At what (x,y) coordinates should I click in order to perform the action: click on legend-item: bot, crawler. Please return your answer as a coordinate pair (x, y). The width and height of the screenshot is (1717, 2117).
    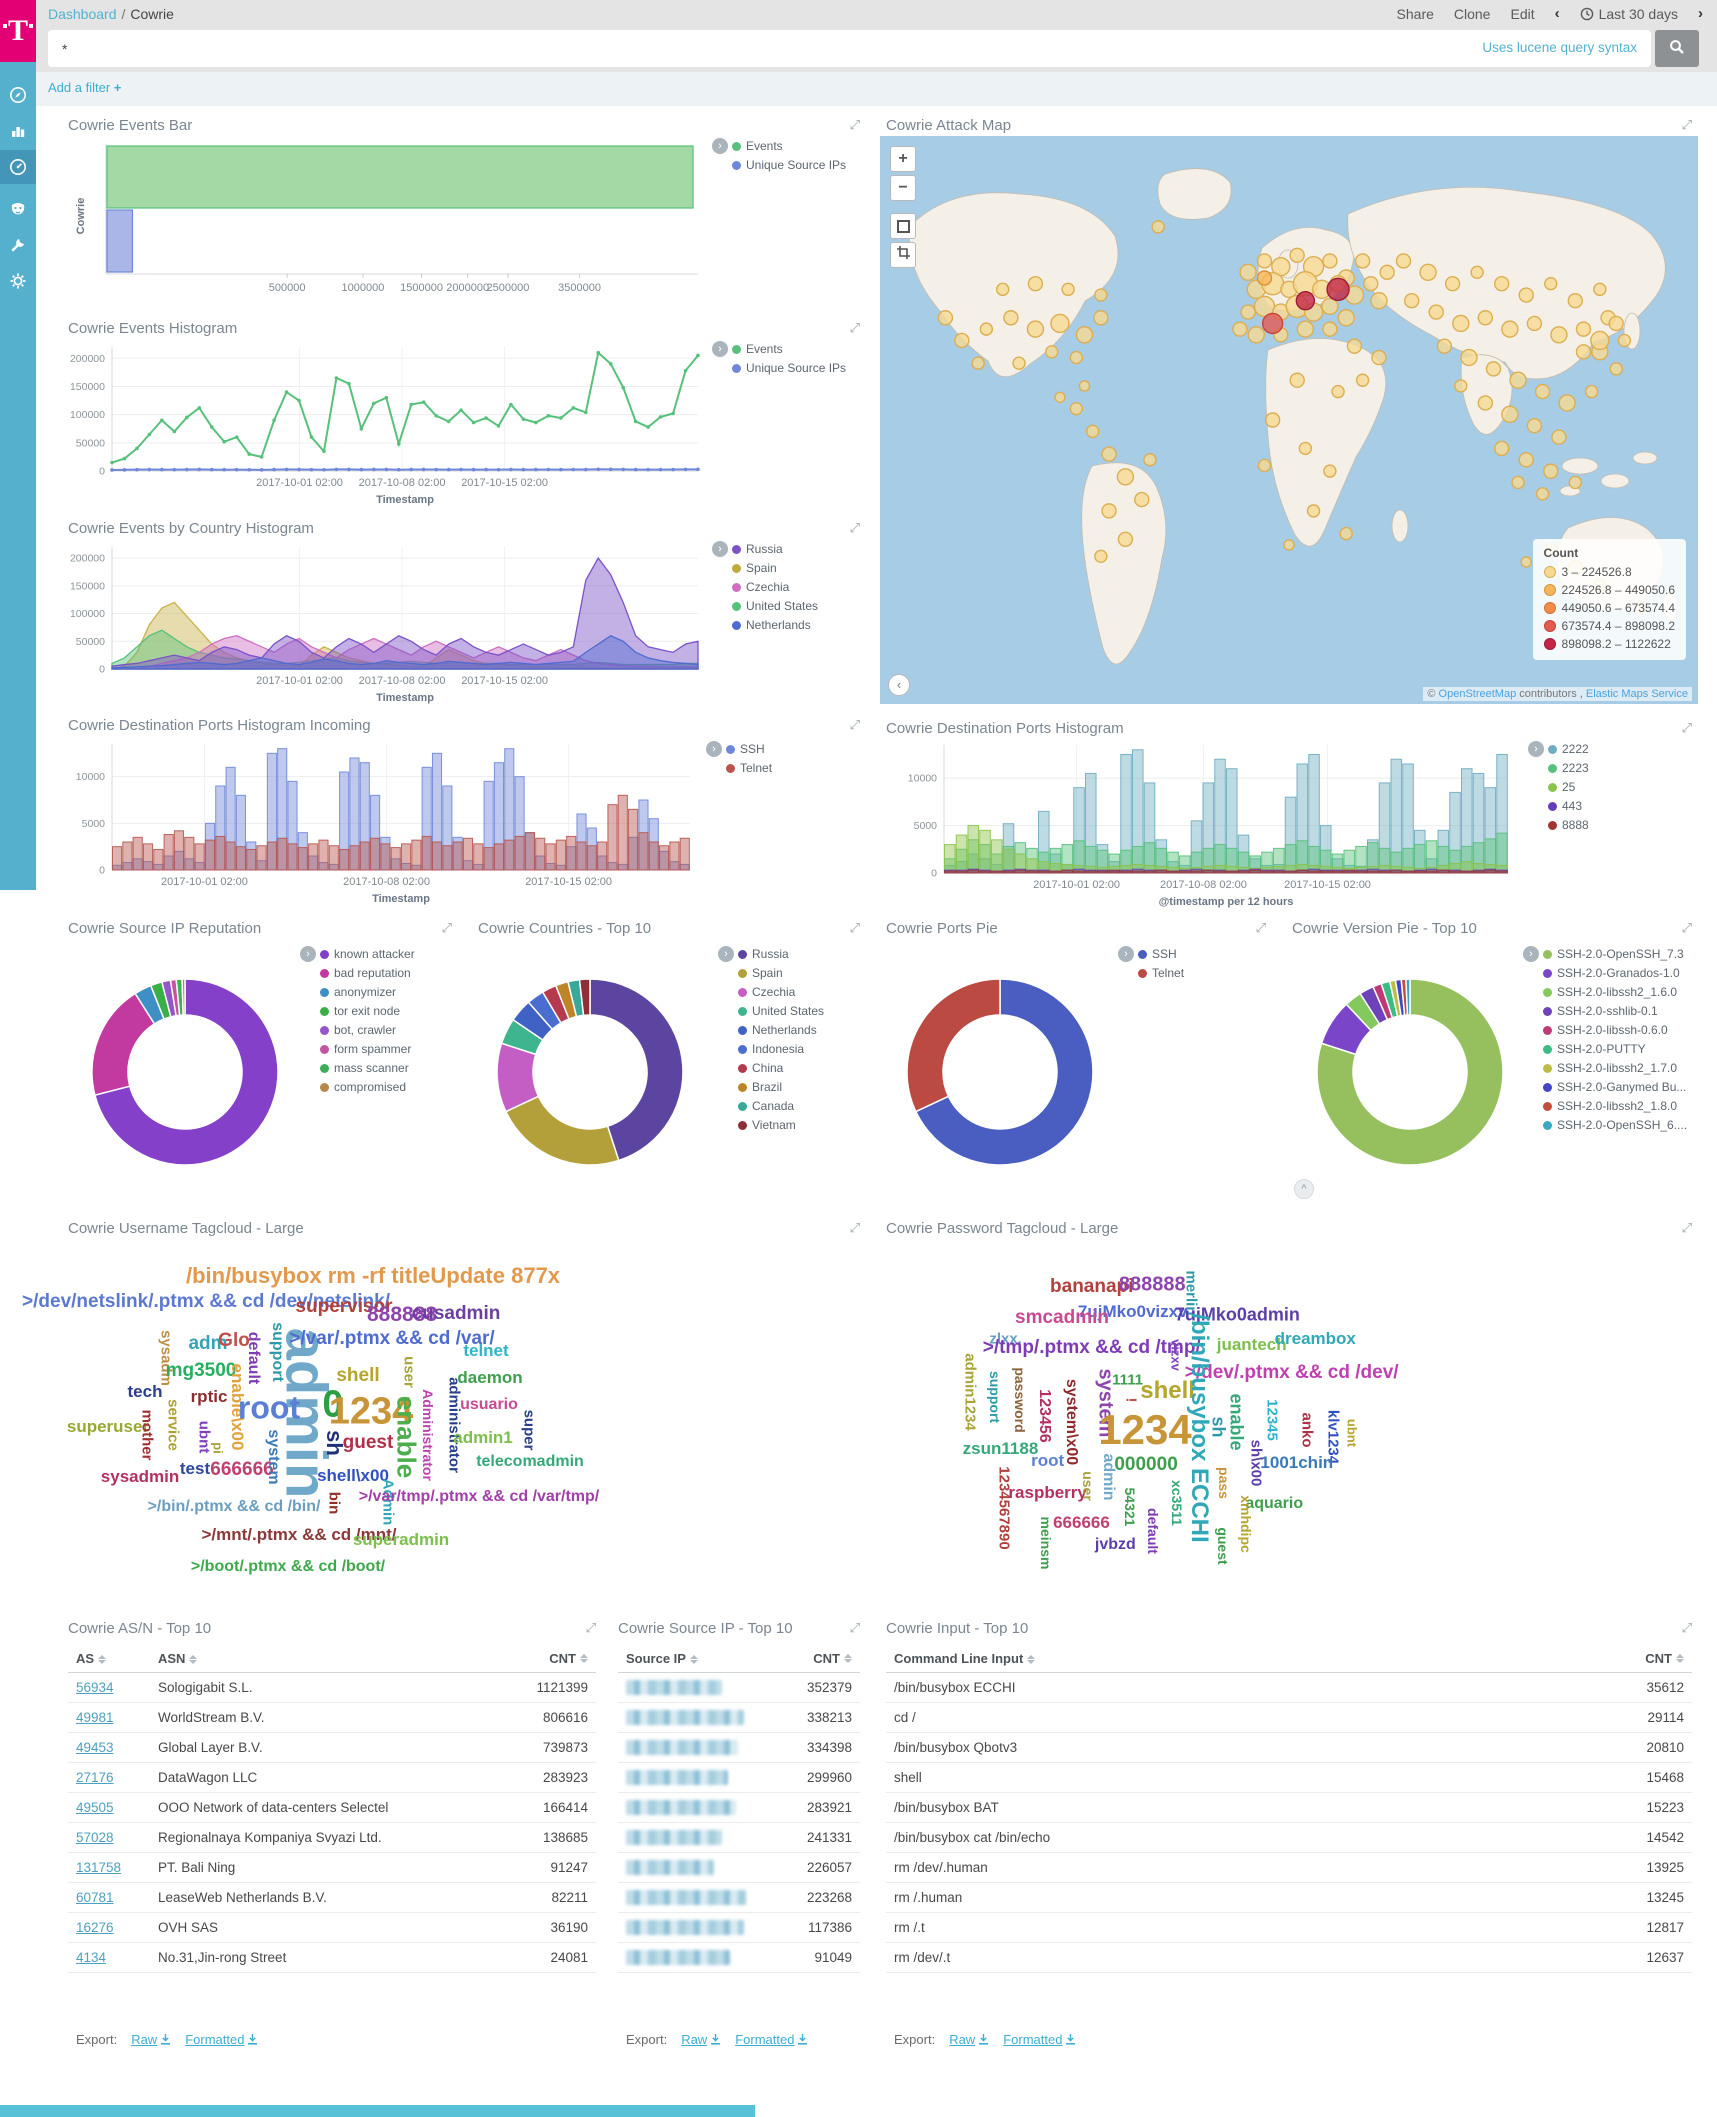
    Looking at the image, I should click on (367, 1030).